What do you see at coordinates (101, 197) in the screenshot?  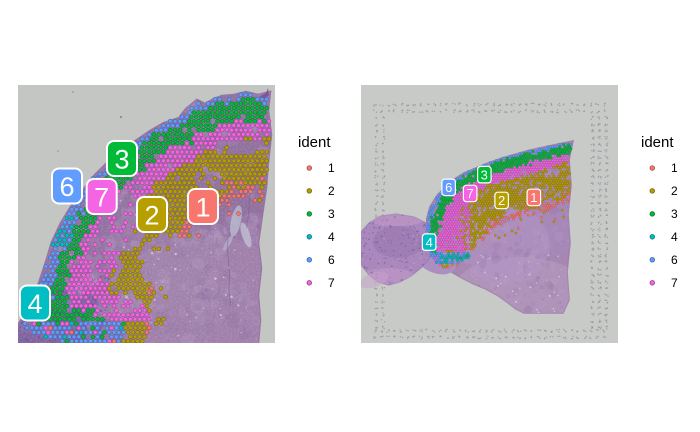 I see `svg-text: 7` at bounding box center [101, 197].